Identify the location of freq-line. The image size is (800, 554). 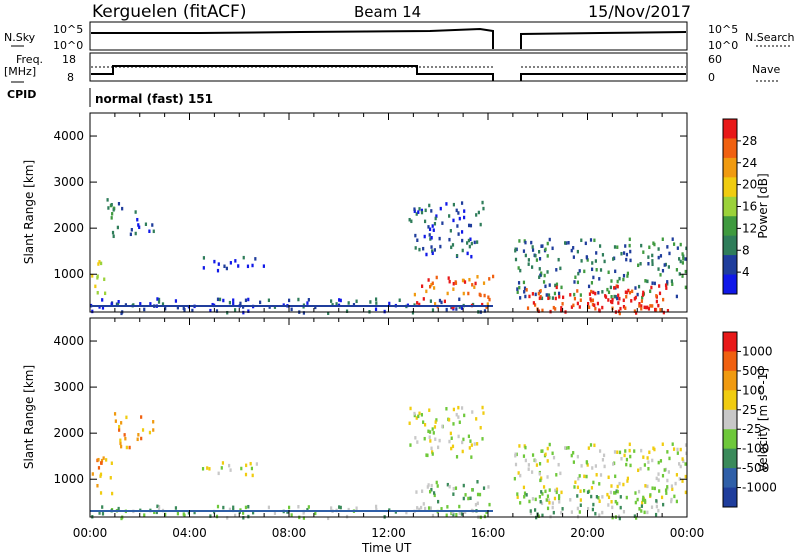
(388, 73).